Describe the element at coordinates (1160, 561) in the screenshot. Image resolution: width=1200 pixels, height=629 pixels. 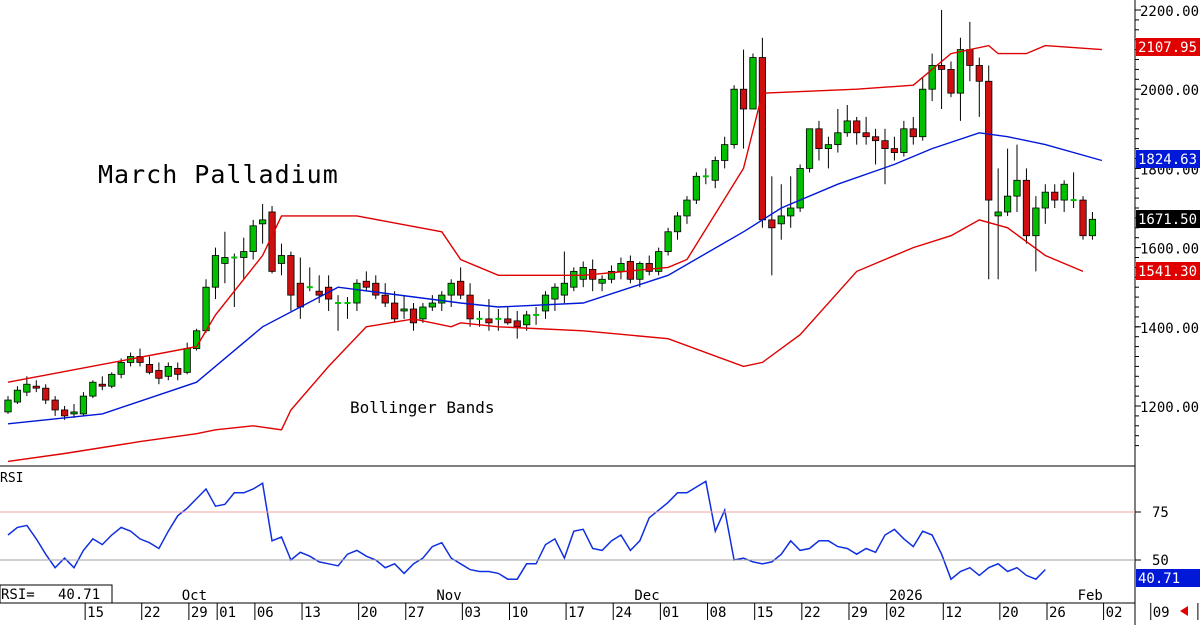
I see `rsi-tick-label: 50` at that location.